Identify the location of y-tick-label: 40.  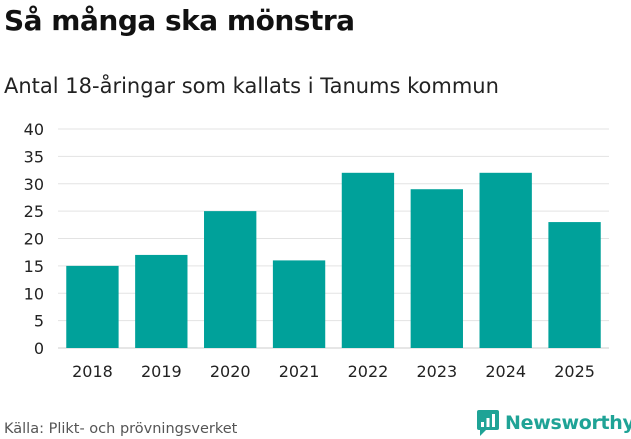
(34, 129).